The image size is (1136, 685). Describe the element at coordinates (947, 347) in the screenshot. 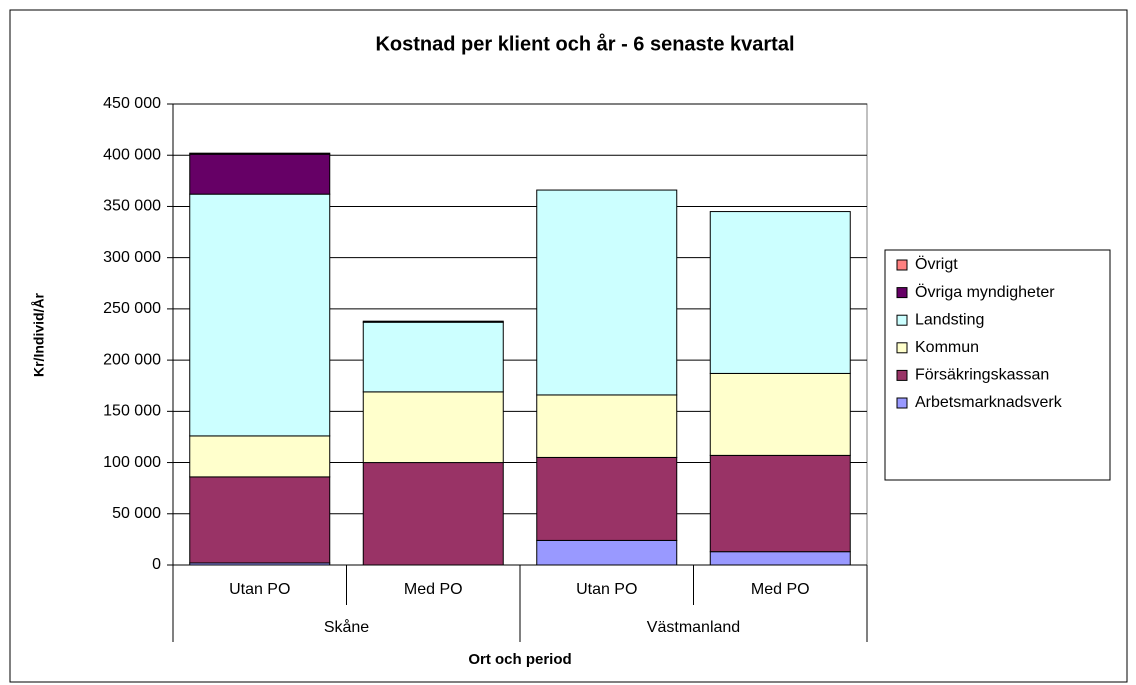

I see `legend-label: Kommun` at that location.